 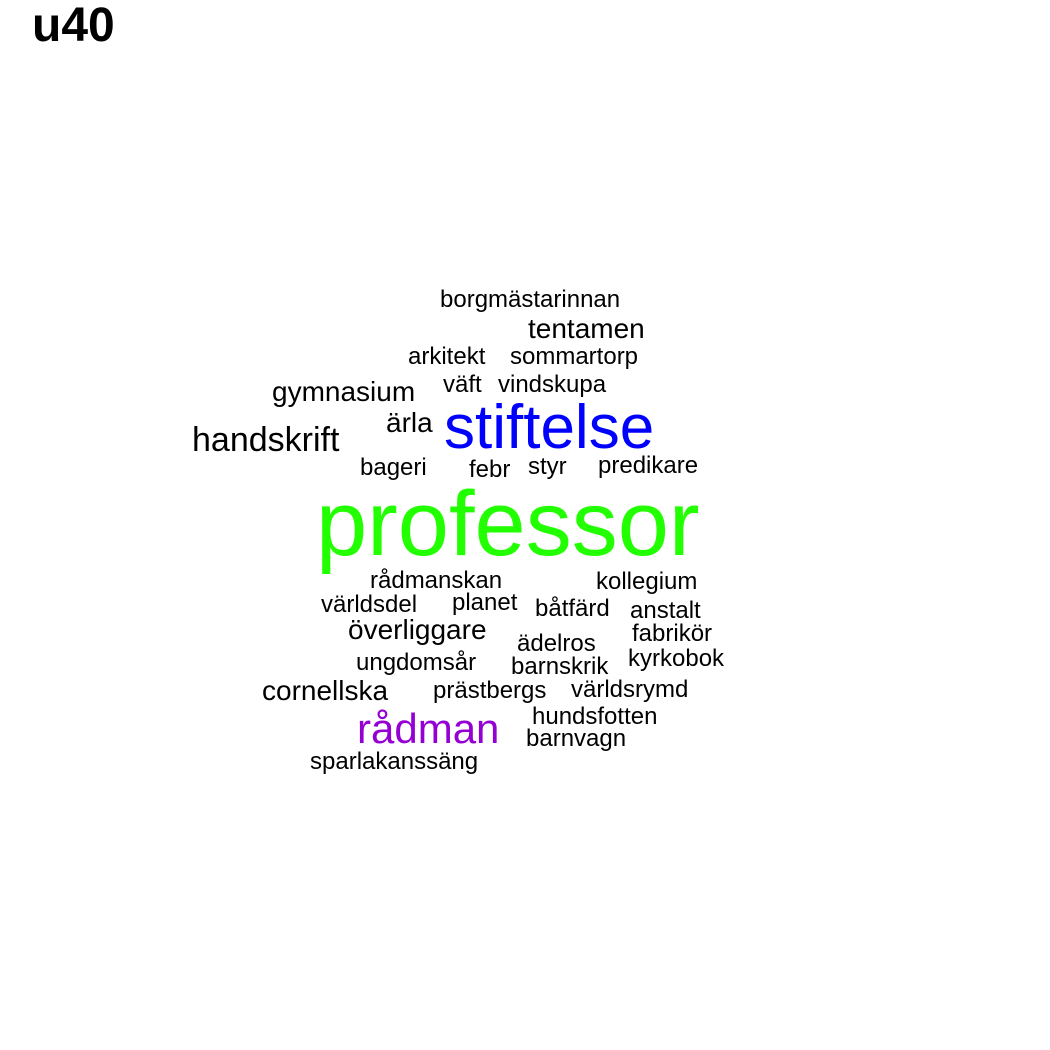 I want to click on word-febr: febr, so click(x=490, y=469).